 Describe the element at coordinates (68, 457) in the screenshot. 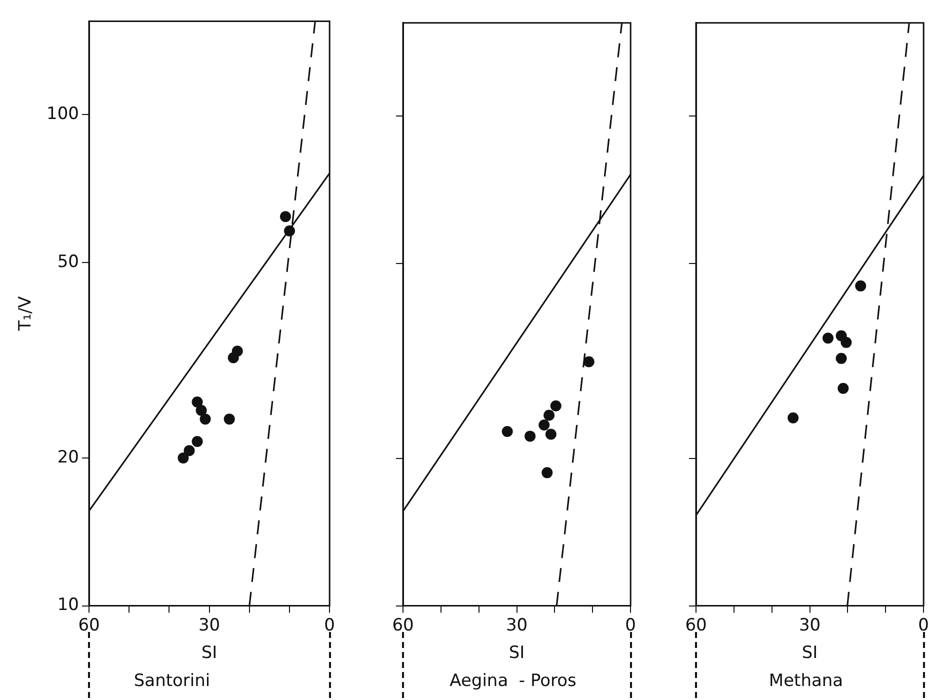

I see `y-tick-label: 20` at that location.